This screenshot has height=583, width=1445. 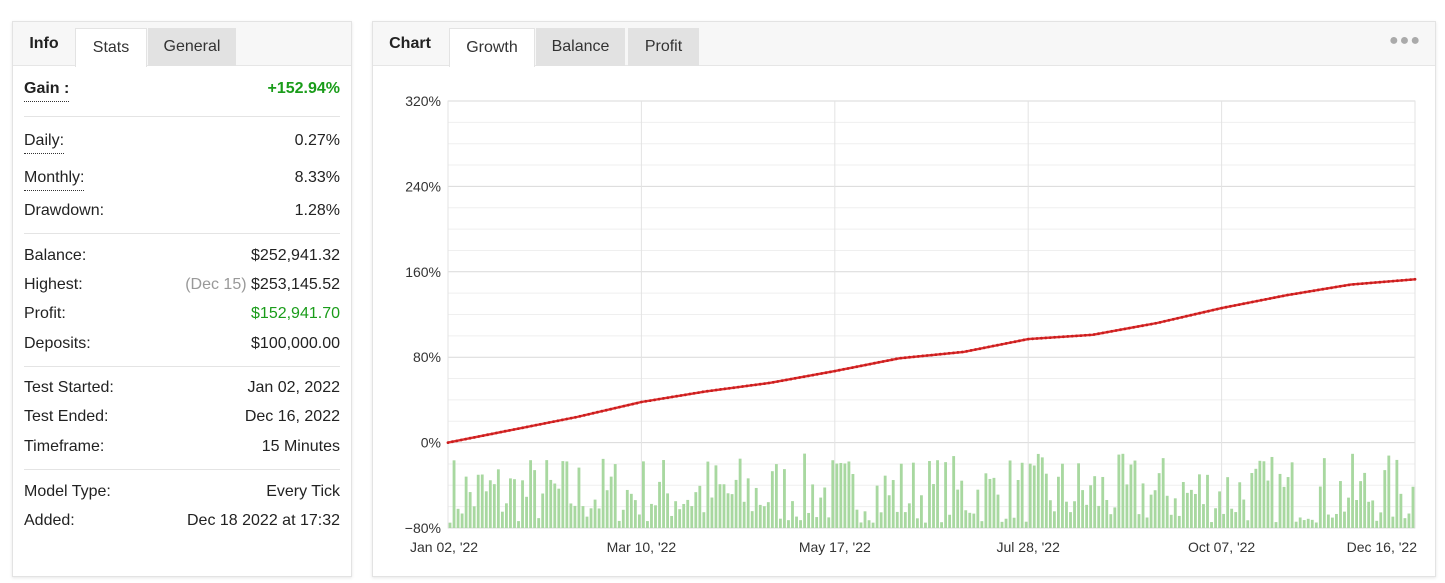 What do you see at coordinates (182, 417) in the screenshot?
I see `test-ended-row: Test Ended: Dec 16, 2022` at bounding box center [182, 417].